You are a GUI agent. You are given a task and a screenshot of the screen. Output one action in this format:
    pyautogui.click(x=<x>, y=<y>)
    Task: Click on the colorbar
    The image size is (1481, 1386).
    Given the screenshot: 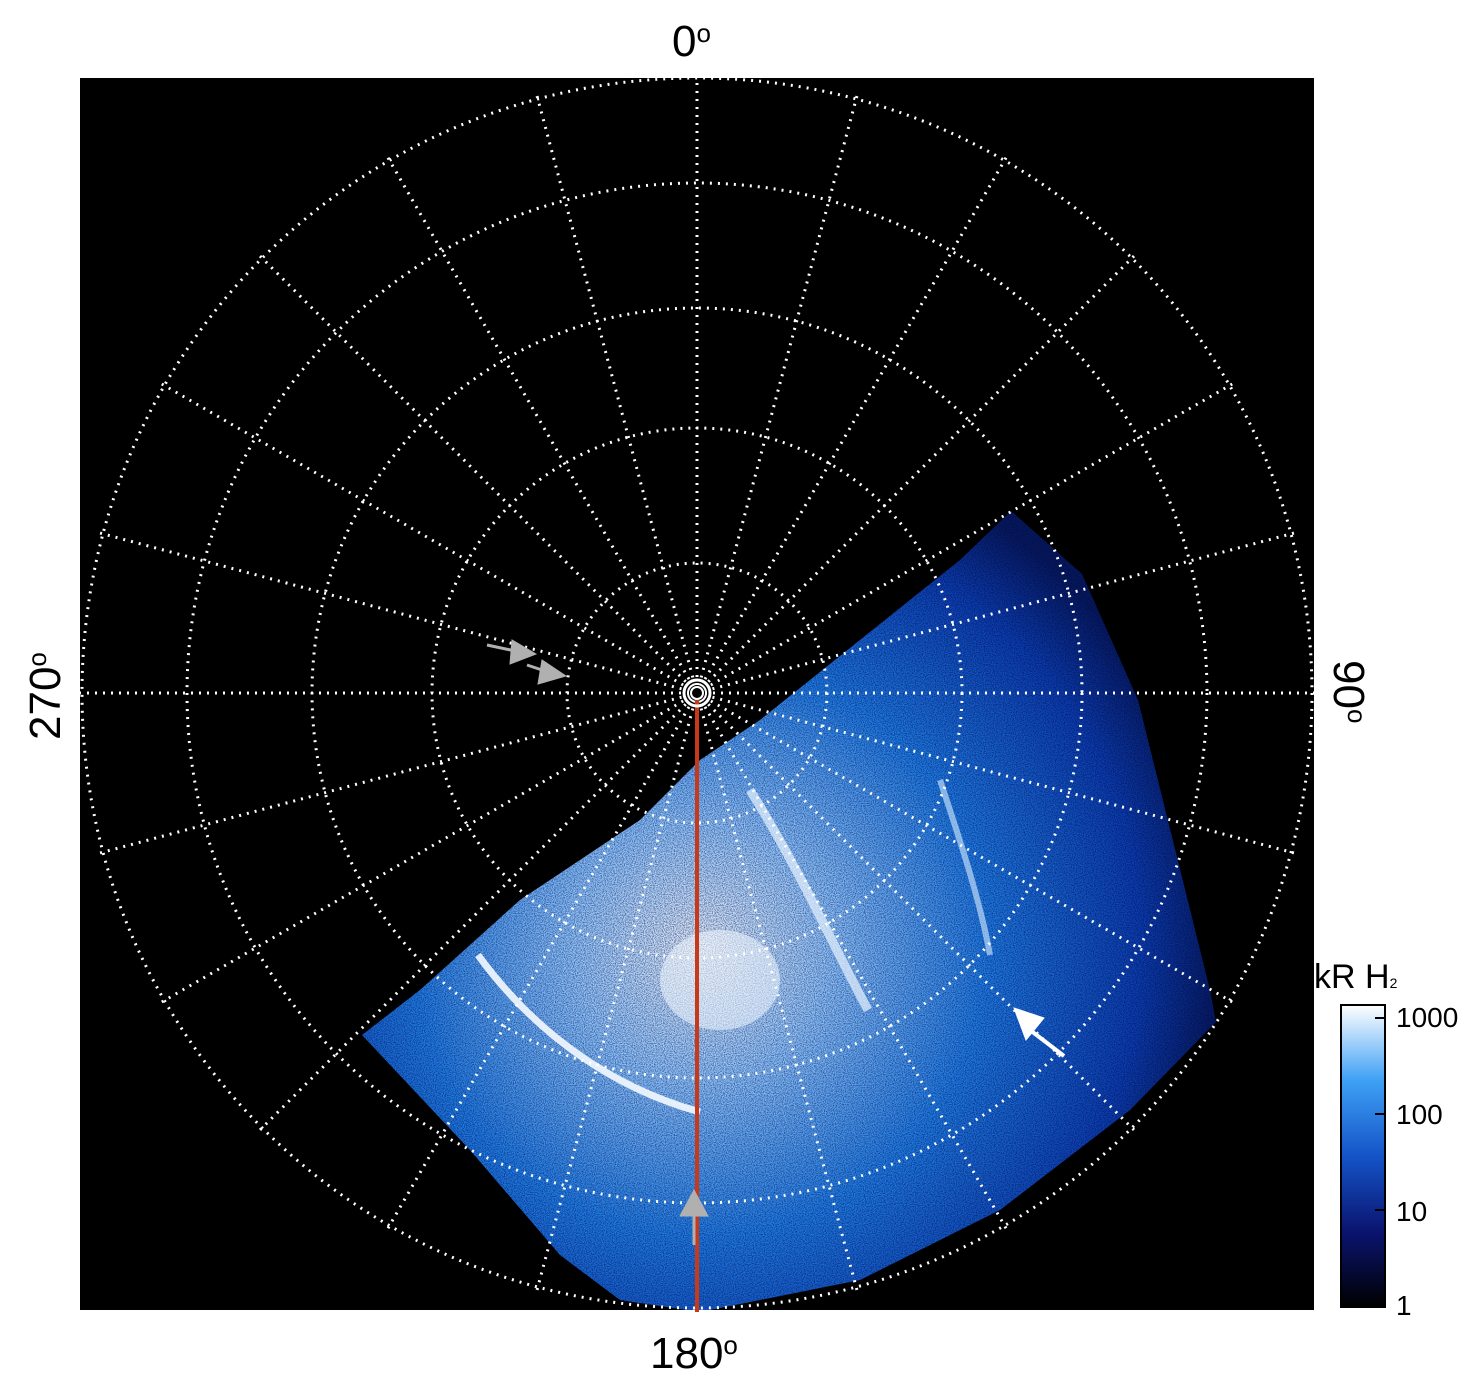 What is the action you would take?
    pyautogui.click(x=1363, y=1156)
    